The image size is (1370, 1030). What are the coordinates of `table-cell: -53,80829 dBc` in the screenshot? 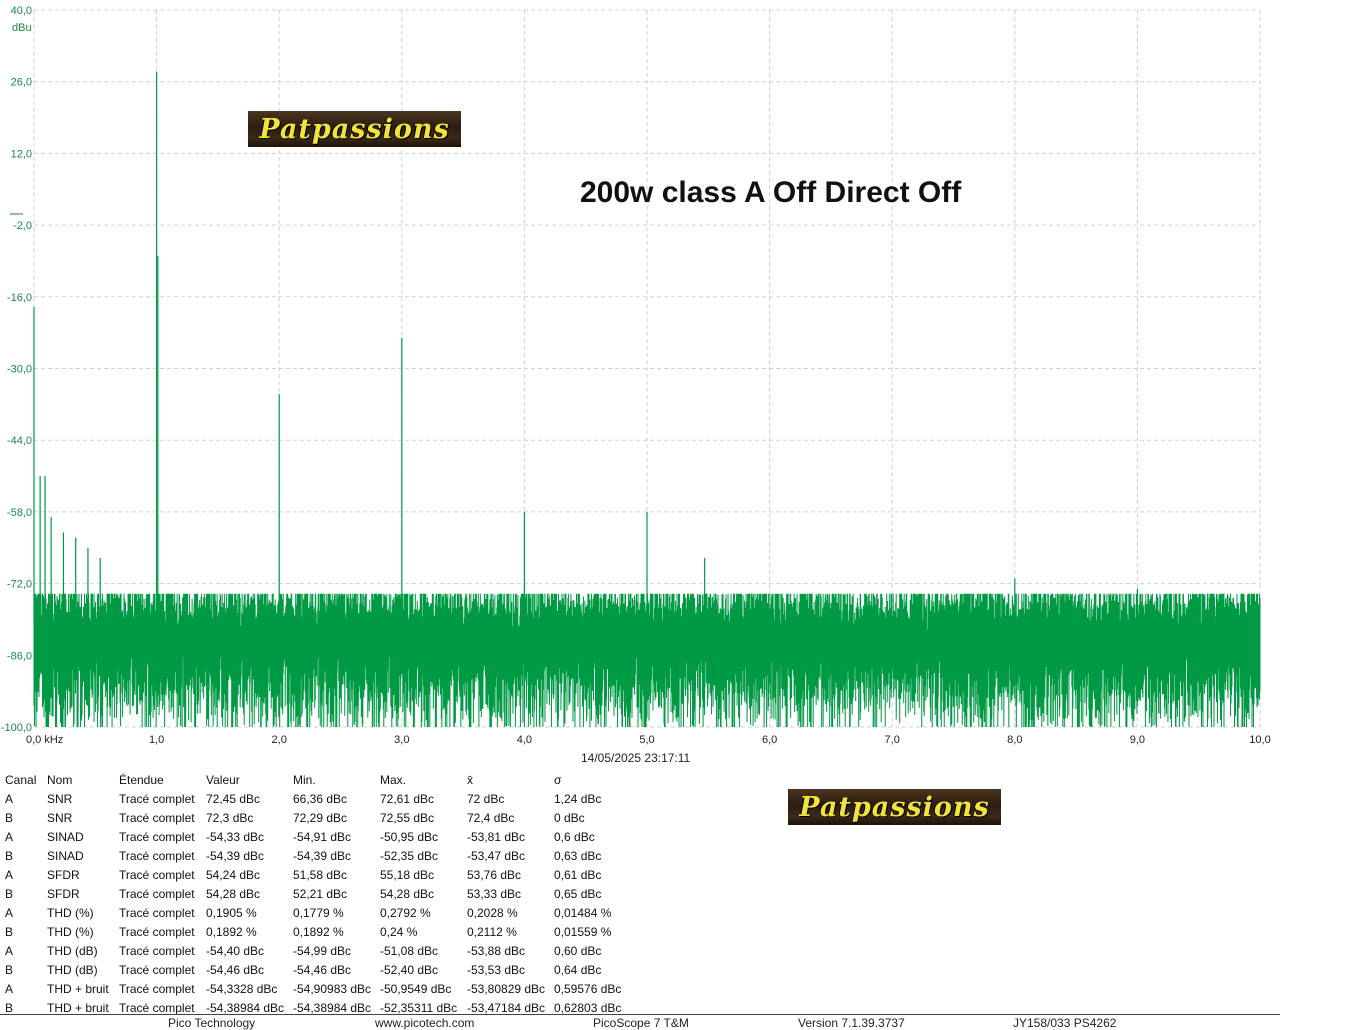 It's located at (506, 988).